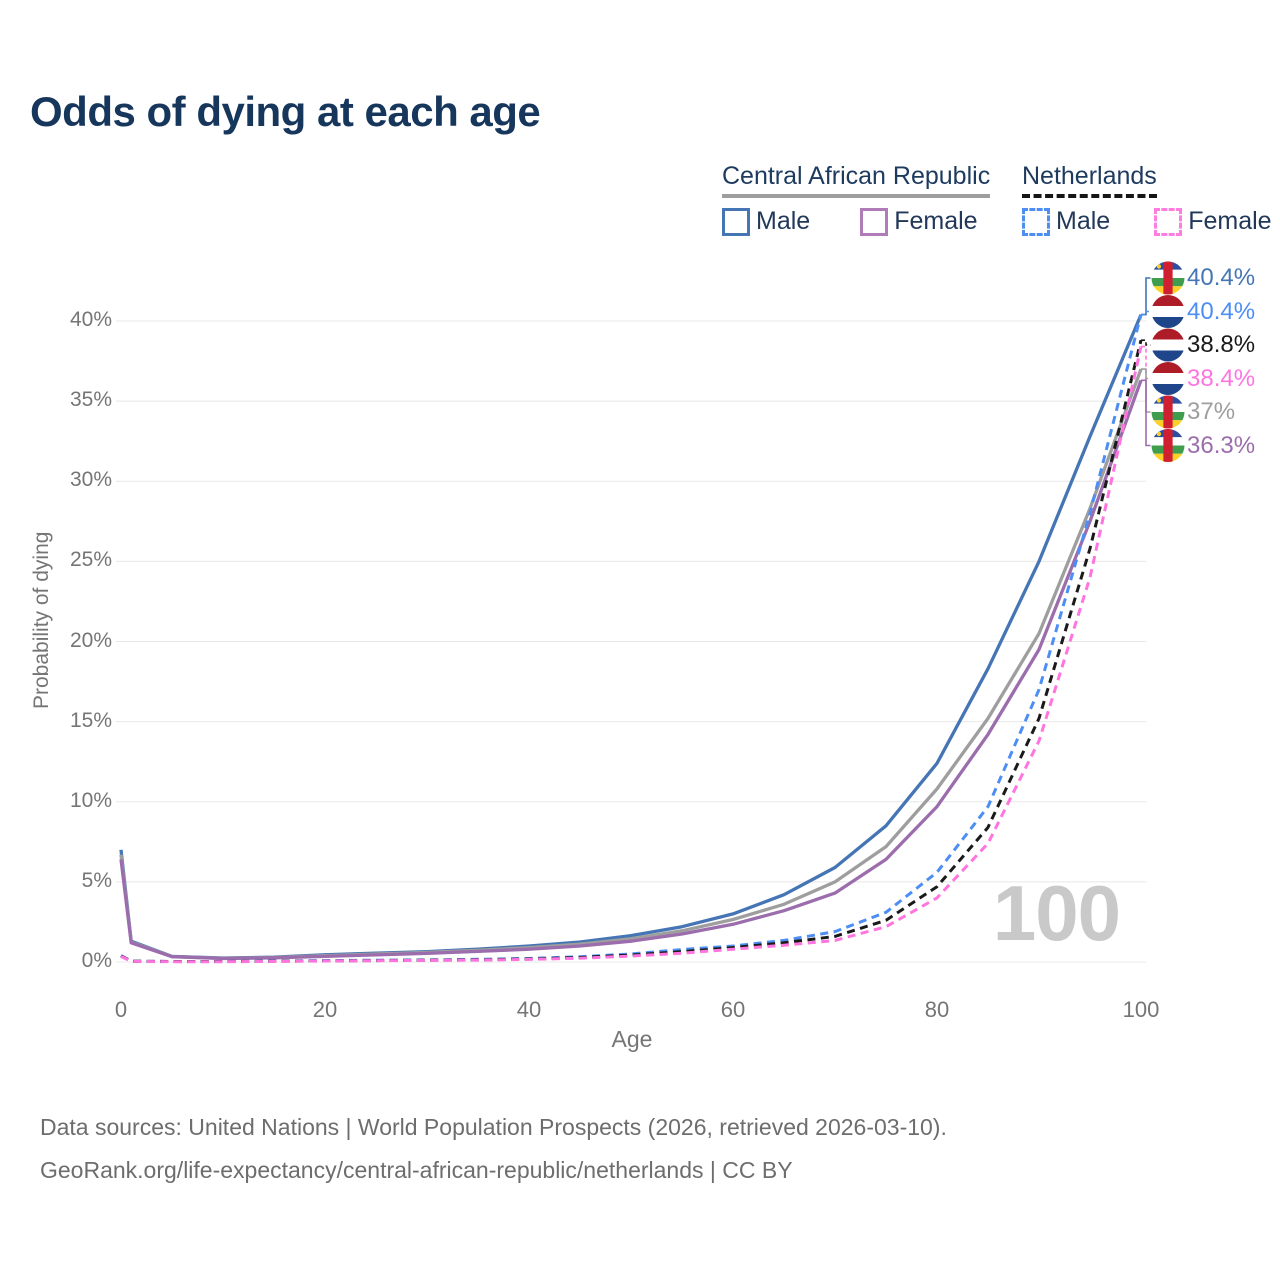 This screenshot has width=1280, height=1280. What do you see at coordinates (1036, 221) in the screenshot?
I see `nl-male-swatch-icon` at bounding box center [1036, 221].